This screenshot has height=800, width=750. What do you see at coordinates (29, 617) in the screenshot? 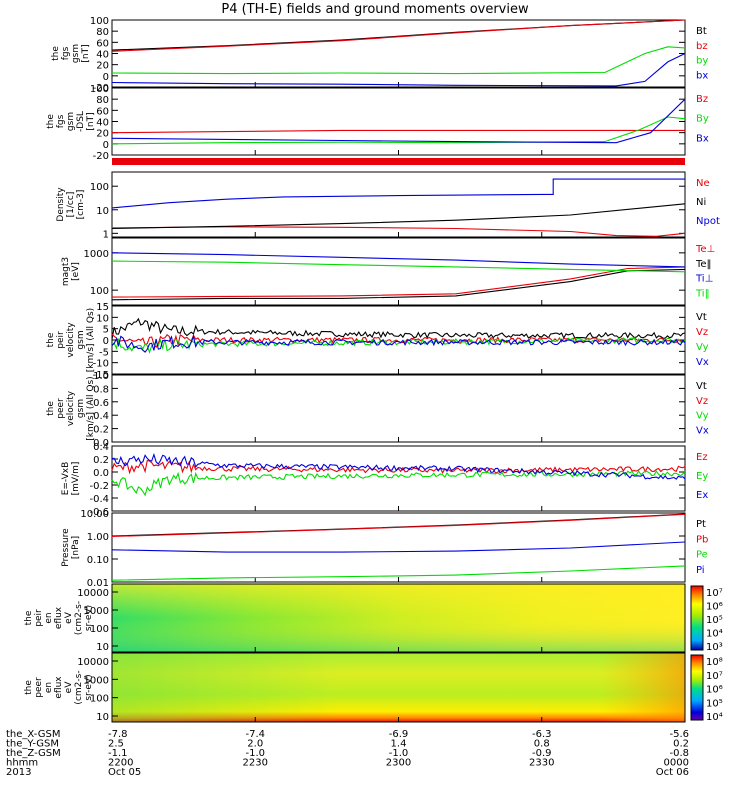
I see `y-axis-label-peir-en-eflux-line: the` at bounding box center [29, 617].